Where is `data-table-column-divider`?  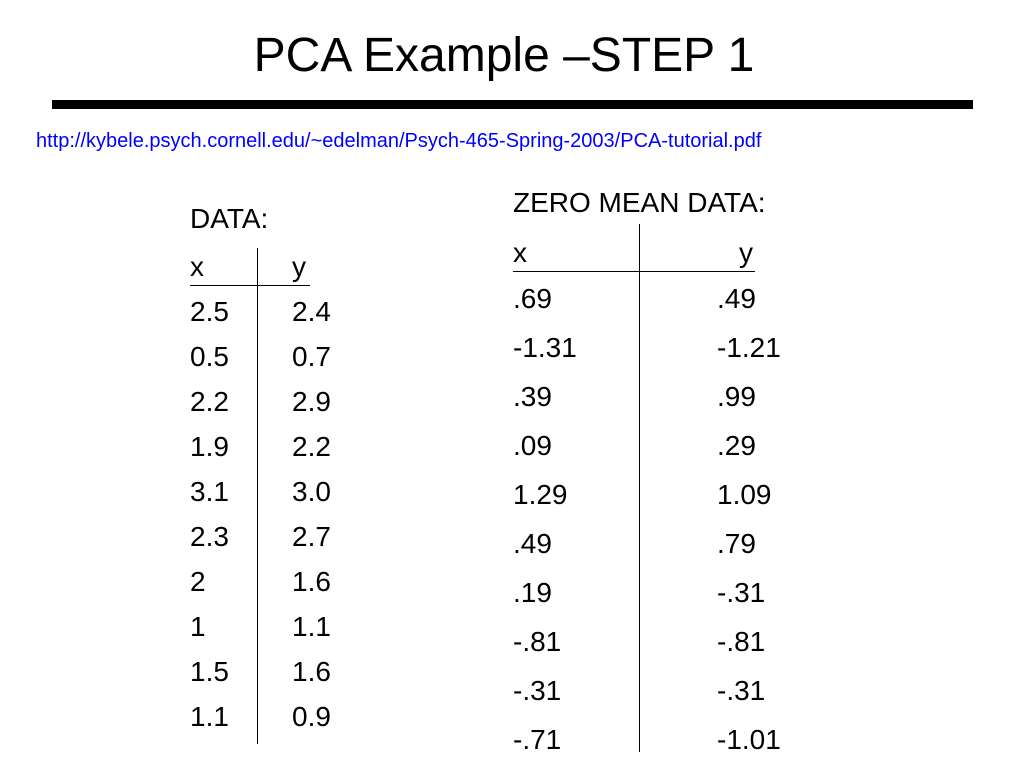 data-table-column-divider is located at coordinates (257, 496).